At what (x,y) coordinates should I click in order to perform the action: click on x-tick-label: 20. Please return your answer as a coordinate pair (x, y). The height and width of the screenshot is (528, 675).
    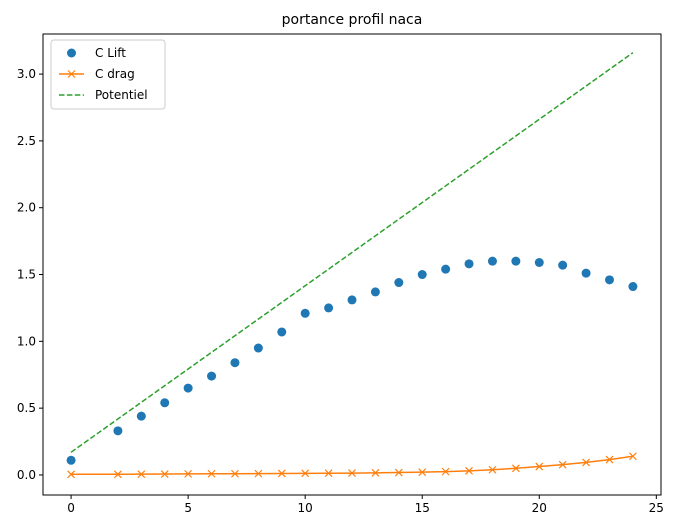
    Looking at the image, I should click on (539, 508).